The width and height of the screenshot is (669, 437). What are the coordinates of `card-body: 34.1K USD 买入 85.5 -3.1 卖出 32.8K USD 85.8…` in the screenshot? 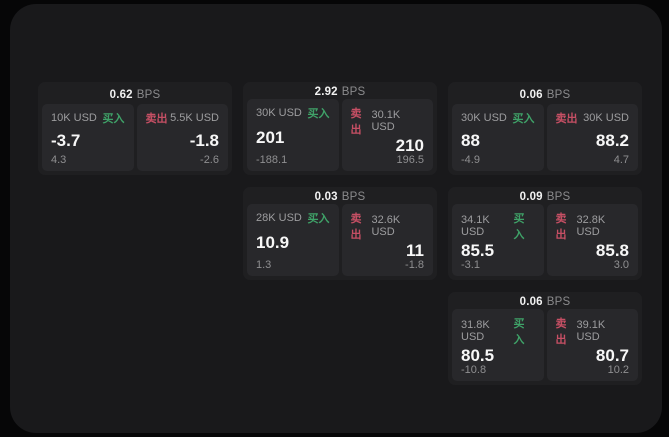 It's located at (545, 240).